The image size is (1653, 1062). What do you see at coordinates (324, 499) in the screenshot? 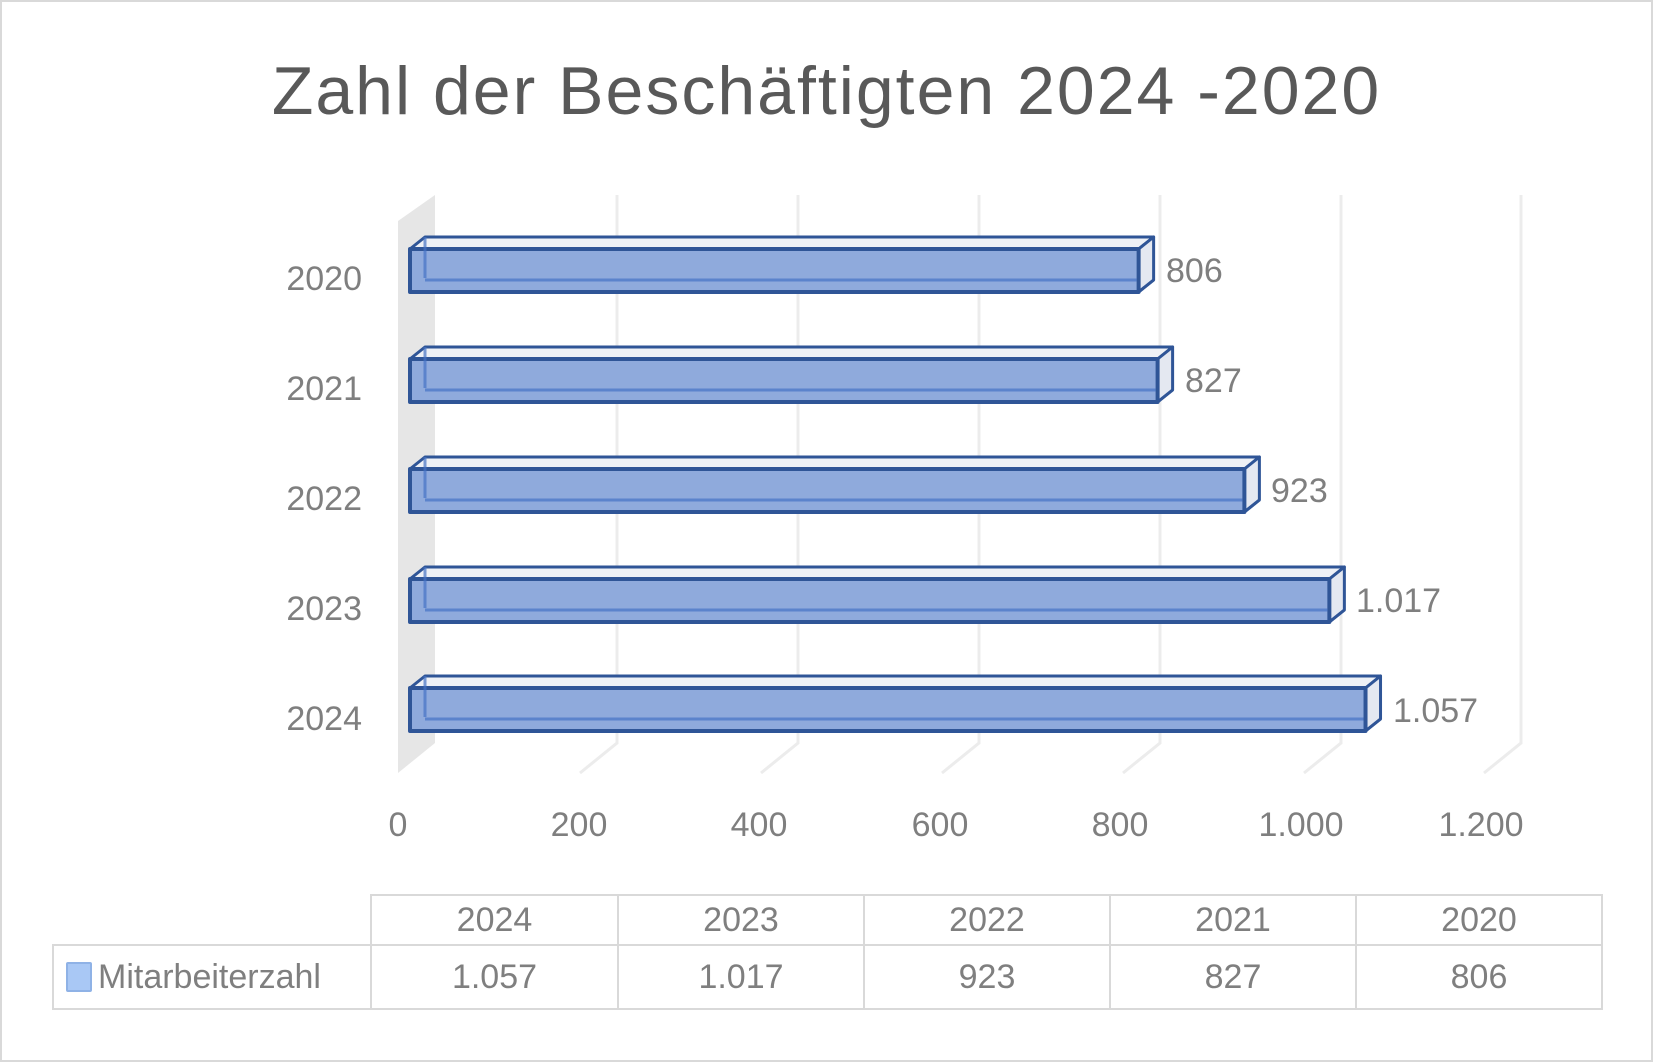
I see `category-label-2022: 2022` at bounding box center [324, 499].